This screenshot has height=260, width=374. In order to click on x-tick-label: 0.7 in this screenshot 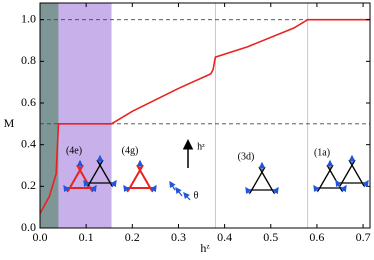, I will do `click(363, 237)`.